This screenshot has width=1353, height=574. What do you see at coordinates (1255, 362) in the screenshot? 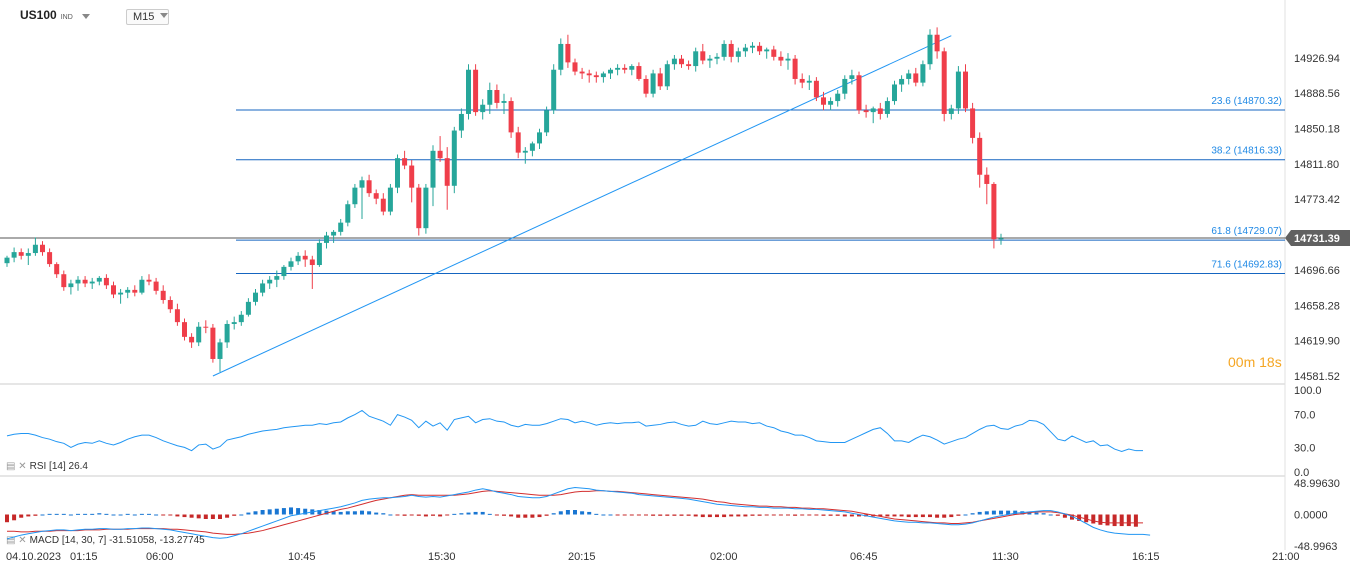
I see `candle-countdown: 00m 18s` at bounding box center [1255, 362].